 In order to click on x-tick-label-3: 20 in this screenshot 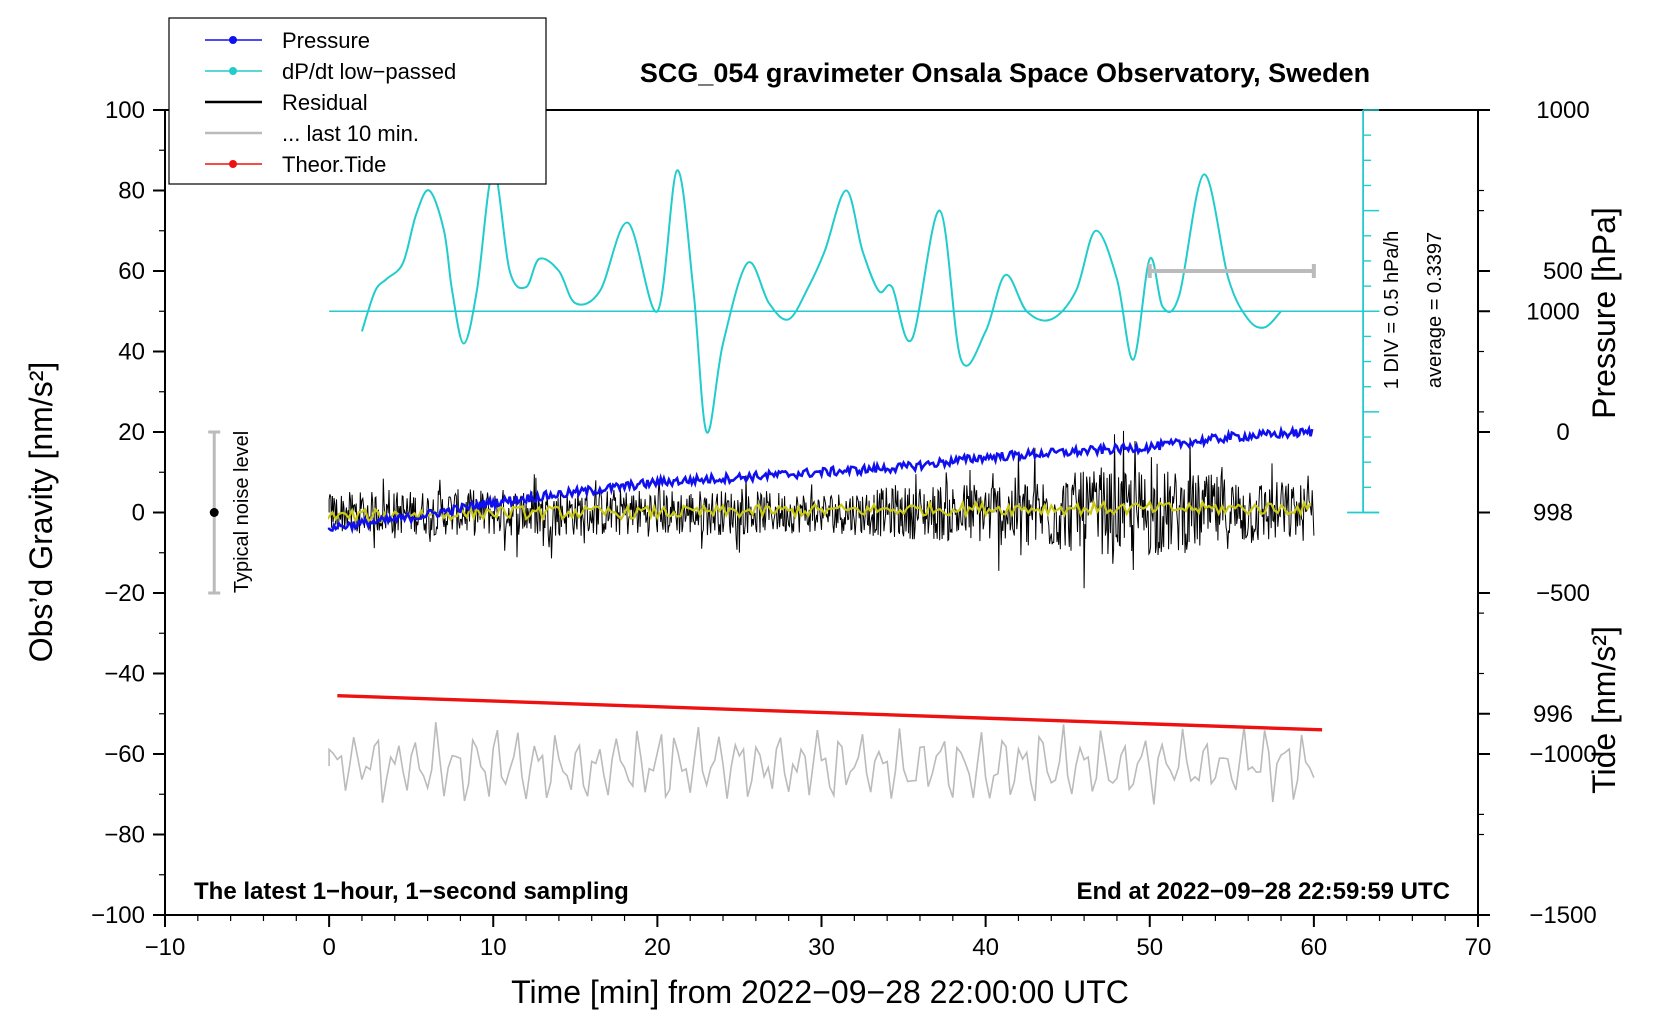, I will do `click(657, 947)`.